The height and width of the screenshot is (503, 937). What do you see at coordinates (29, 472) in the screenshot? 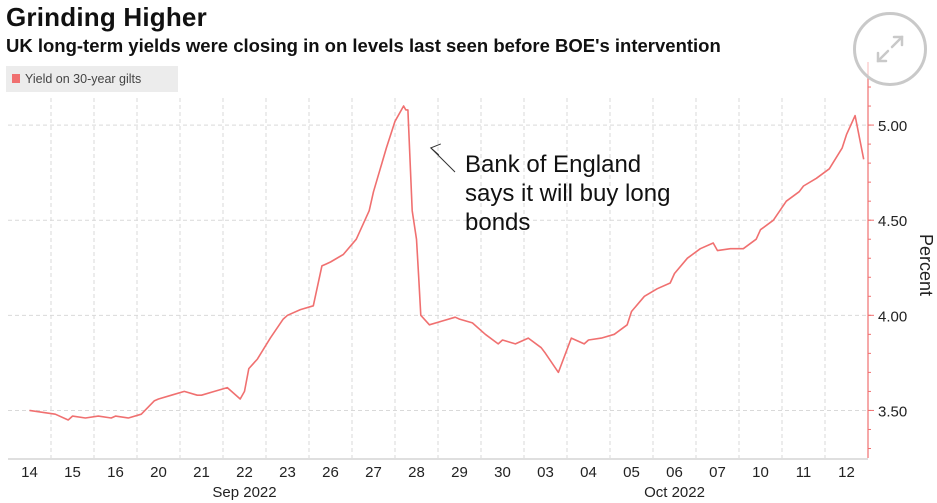
I see `x-tick-label: 14` at bounding box center [29, 472].